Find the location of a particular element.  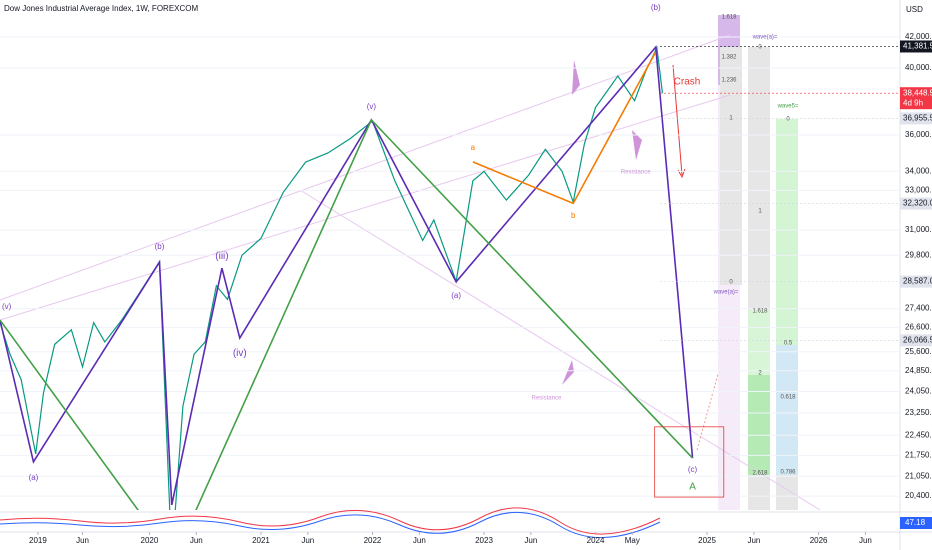

y-tick-label: 25,600.0 is located at coordinates (918, 351).